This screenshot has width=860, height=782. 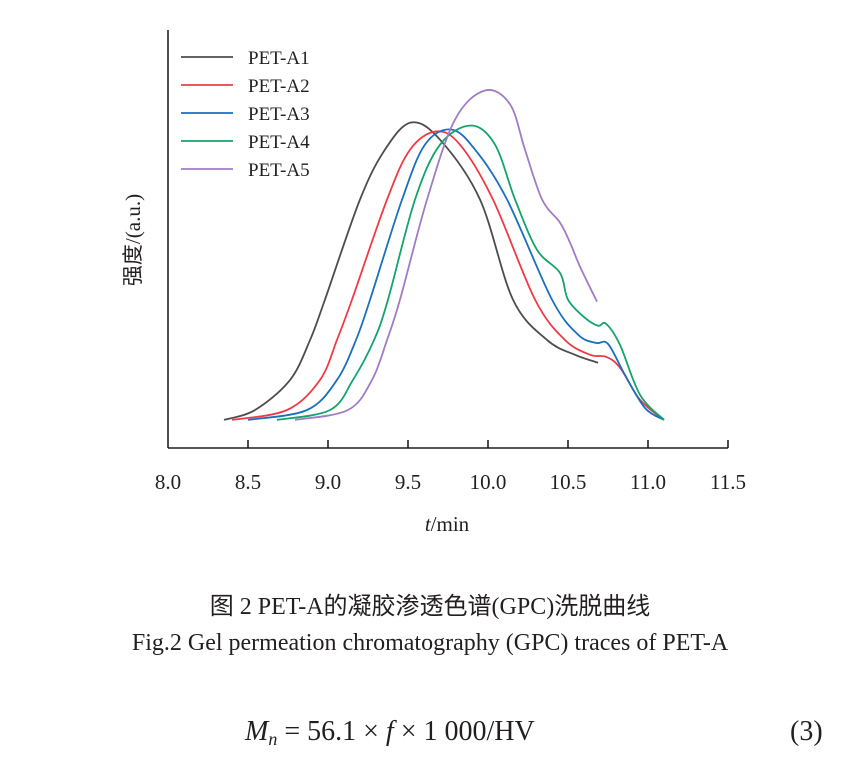 I want to click on x-tick-label: 9.0, so click(x=328, y=482).